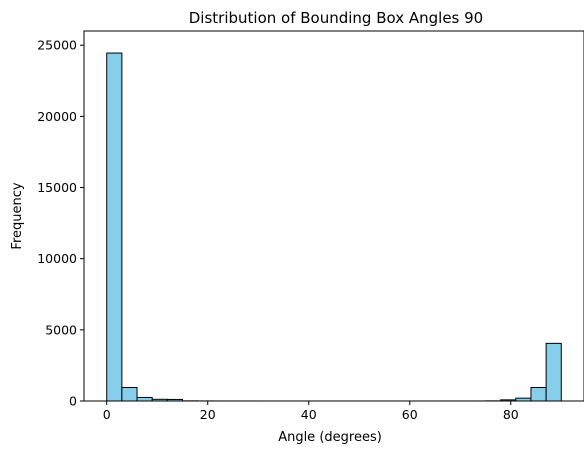 The image size is (584, 453). I want to click on x-axis-label: Angle (degrees), so click(330, 437).